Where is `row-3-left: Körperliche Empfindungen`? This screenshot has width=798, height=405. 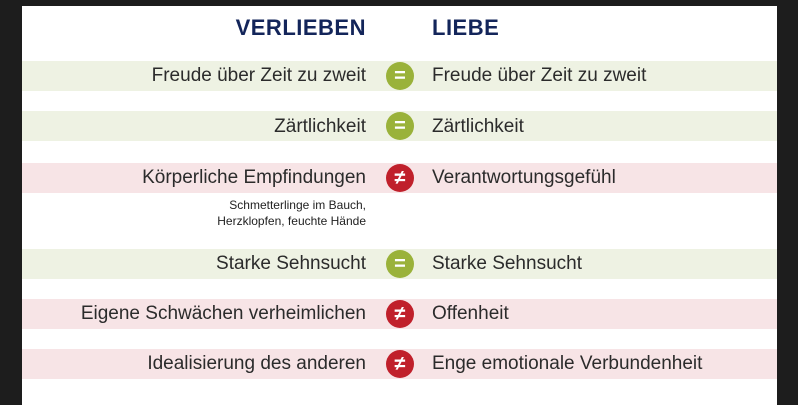
row-3-left: Körperliche Empfindungen is located at coordinates (254, 177).